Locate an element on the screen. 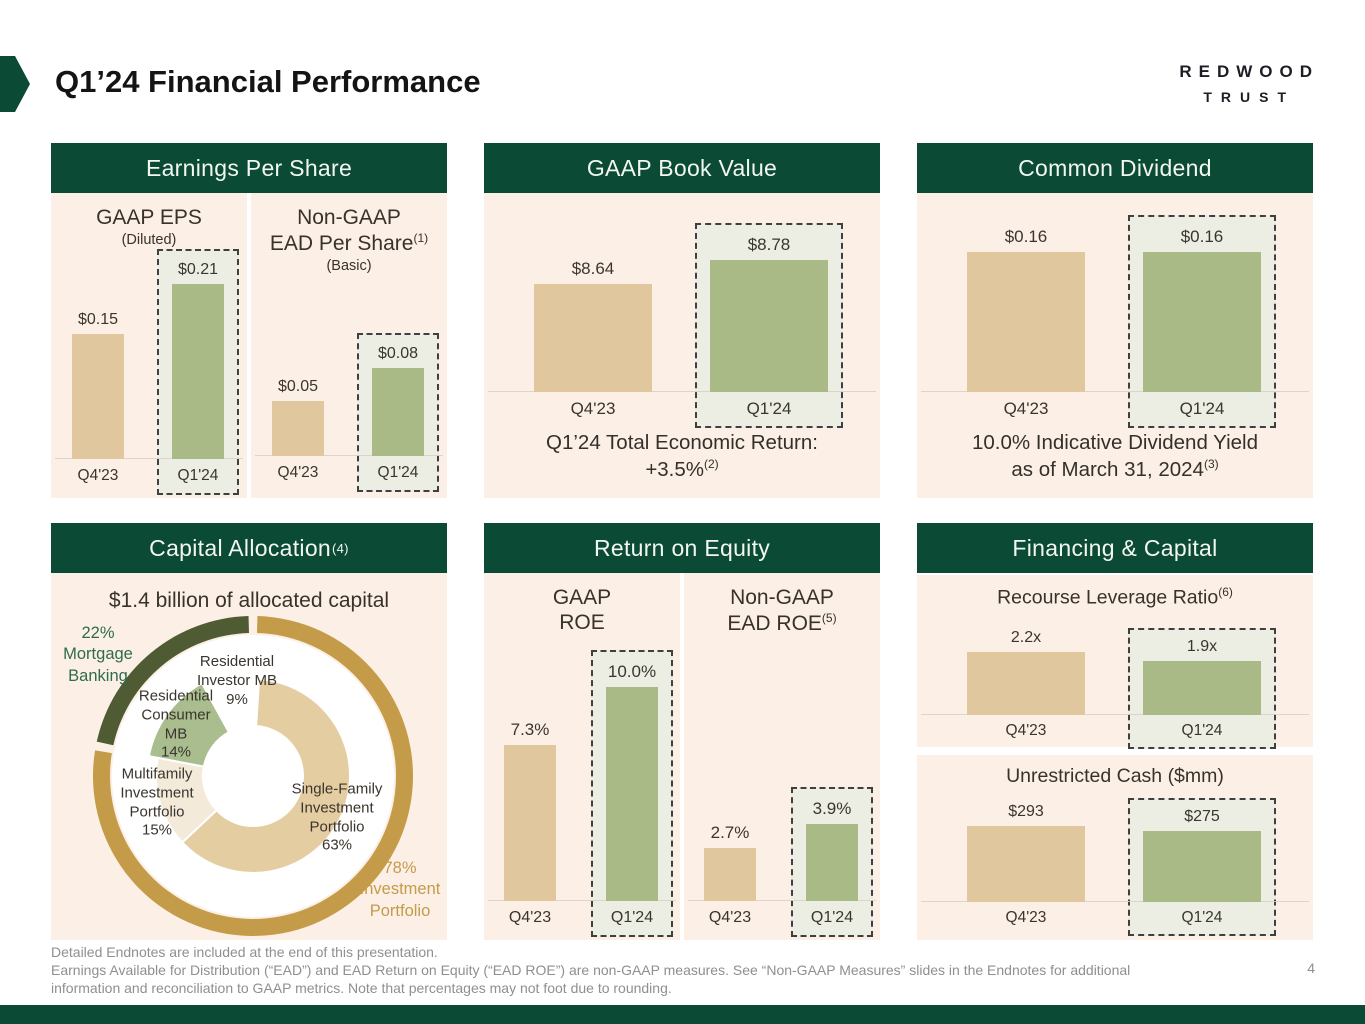 The image size is (1365, 1024). bar-value-label: $0.21 is located at coordinates (198, 269).